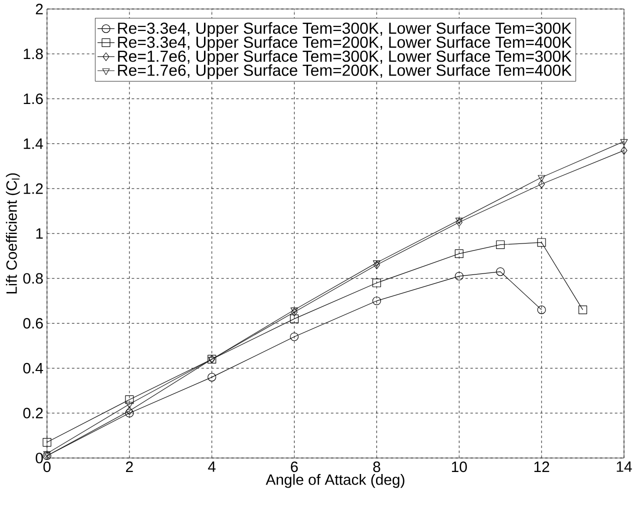 This screenshot has width=635, height=505. What do you see at coordinates (13, 233) in the screenshot?
I see `y-axis-title: Lift Coefficient (C$_{l}$)` at bounding box center [13, 233].